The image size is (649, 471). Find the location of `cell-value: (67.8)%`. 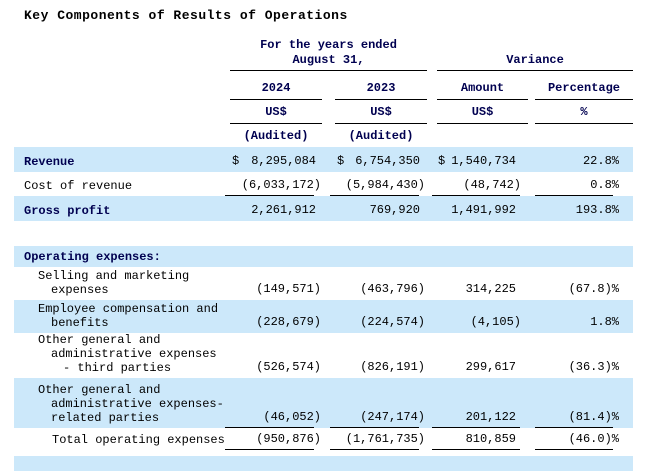

cell-value: (67.8)% is located at coordinates (593, 289).